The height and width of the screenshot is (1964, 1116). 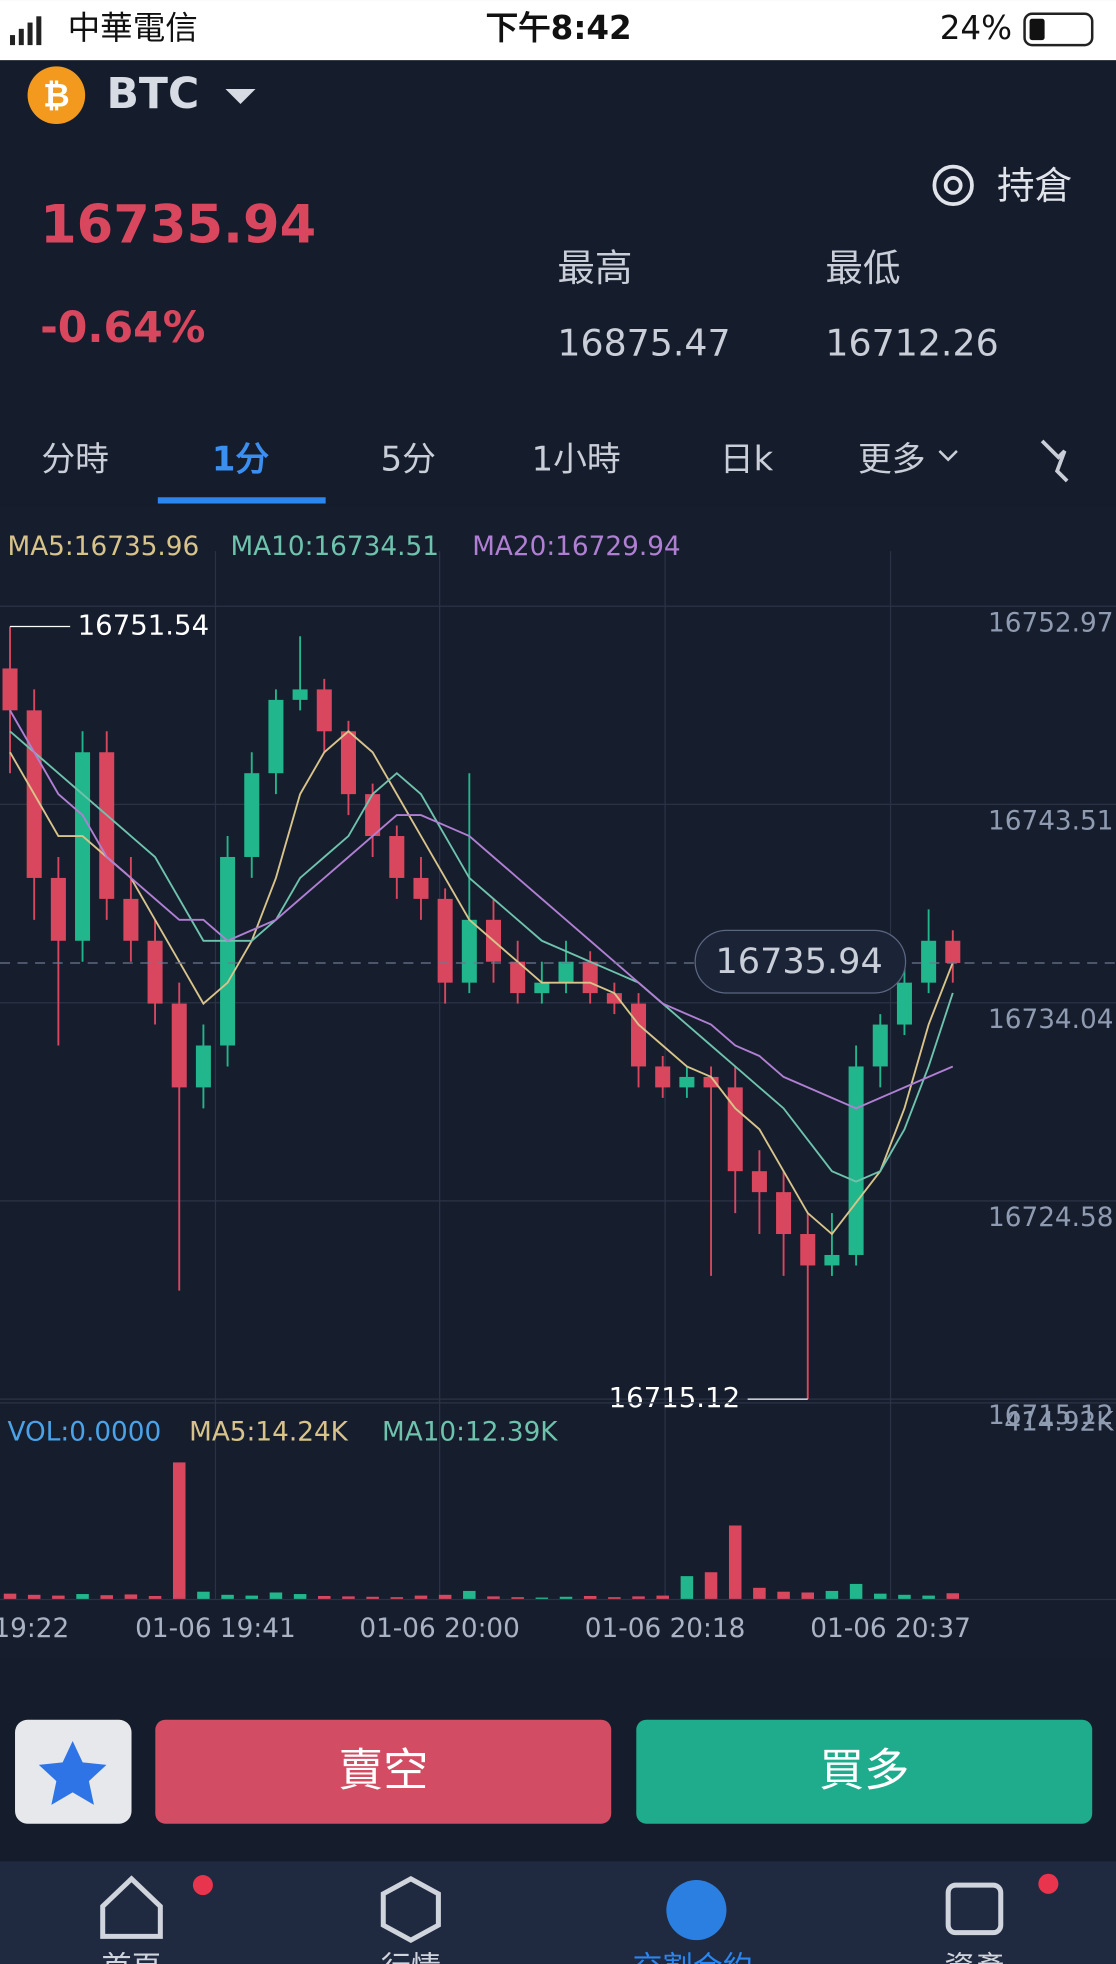 I want to click on ma-legend: MA20:16729.94, so click(x=576, y=547).